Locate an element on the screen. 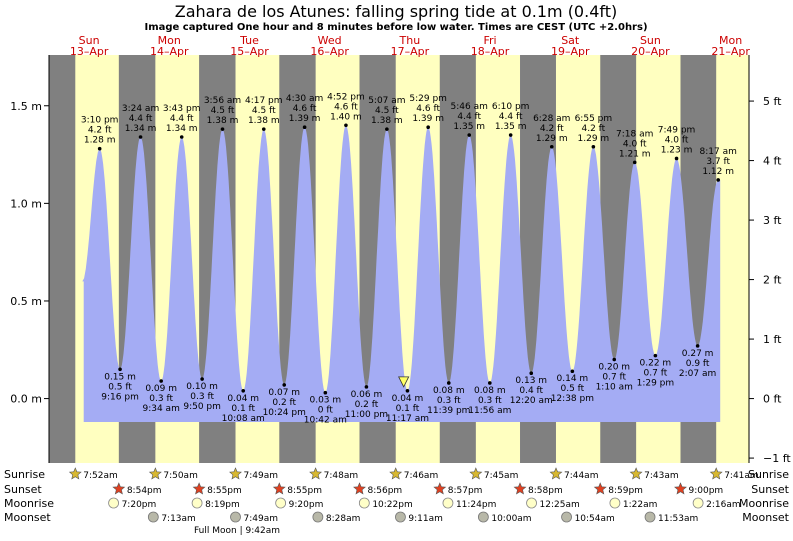  tide-height-m: 0.27 m is located at coordinates (698, 354).